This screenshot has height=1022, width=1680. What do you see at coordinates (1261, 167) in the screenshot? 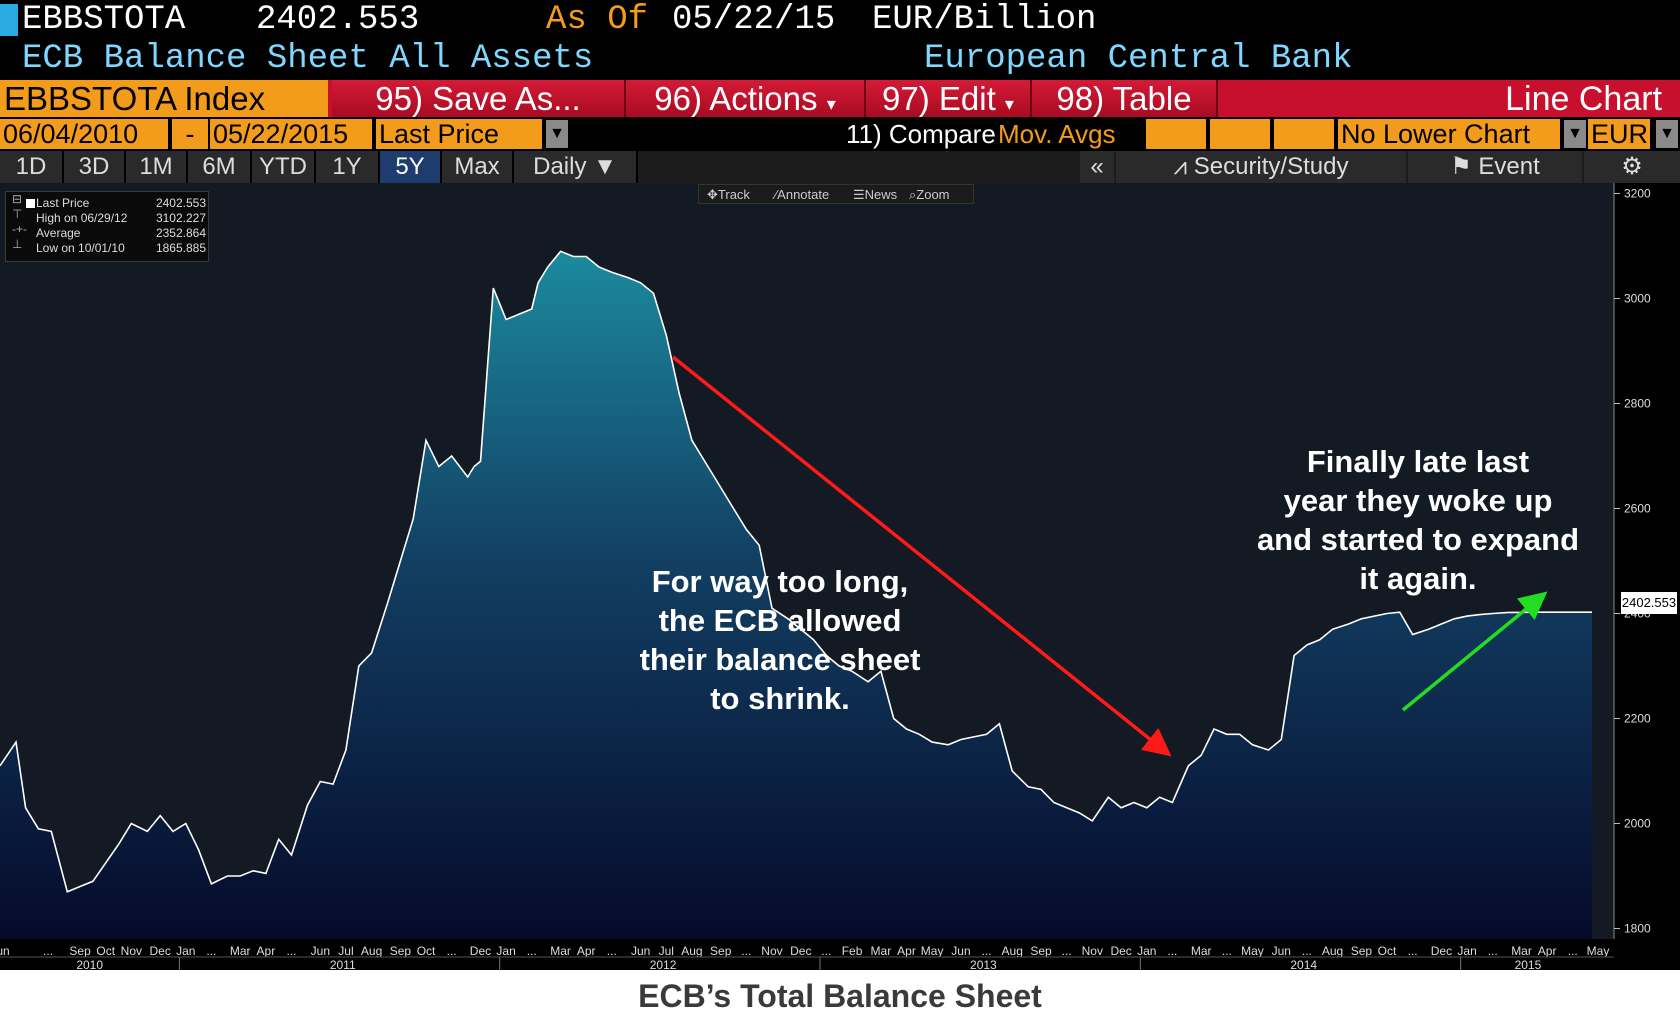
I see `security-study-button: ⩘ Security/Study` at bounding box center [1261, 167].